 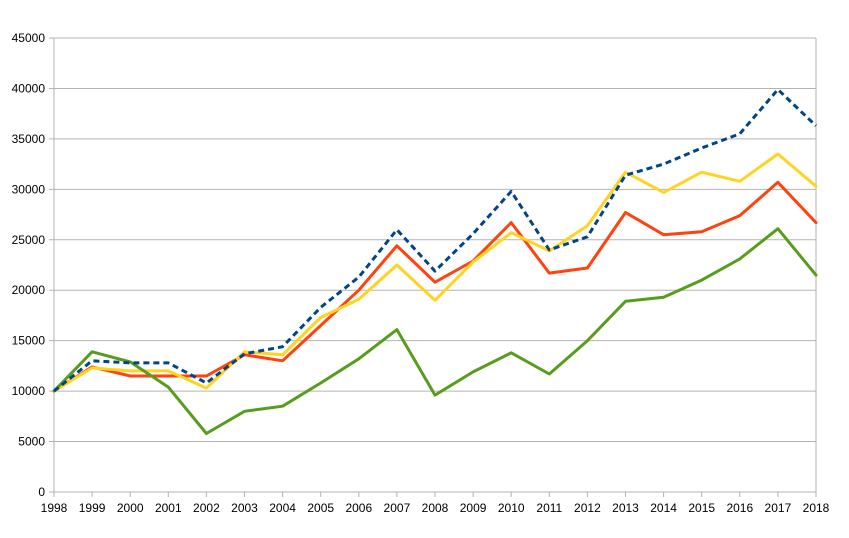 I want to click on y-tick-label: 25000, so click(x=29, y=240).